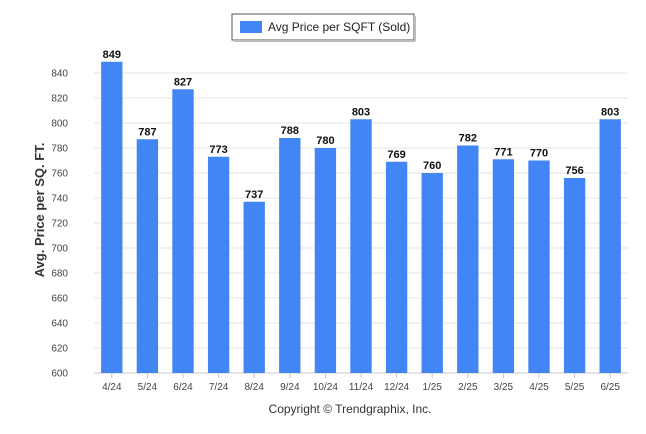  Describe the element at coordinates (59, 99) in the screenshot. I see `y-tick-label: 820` at that location.